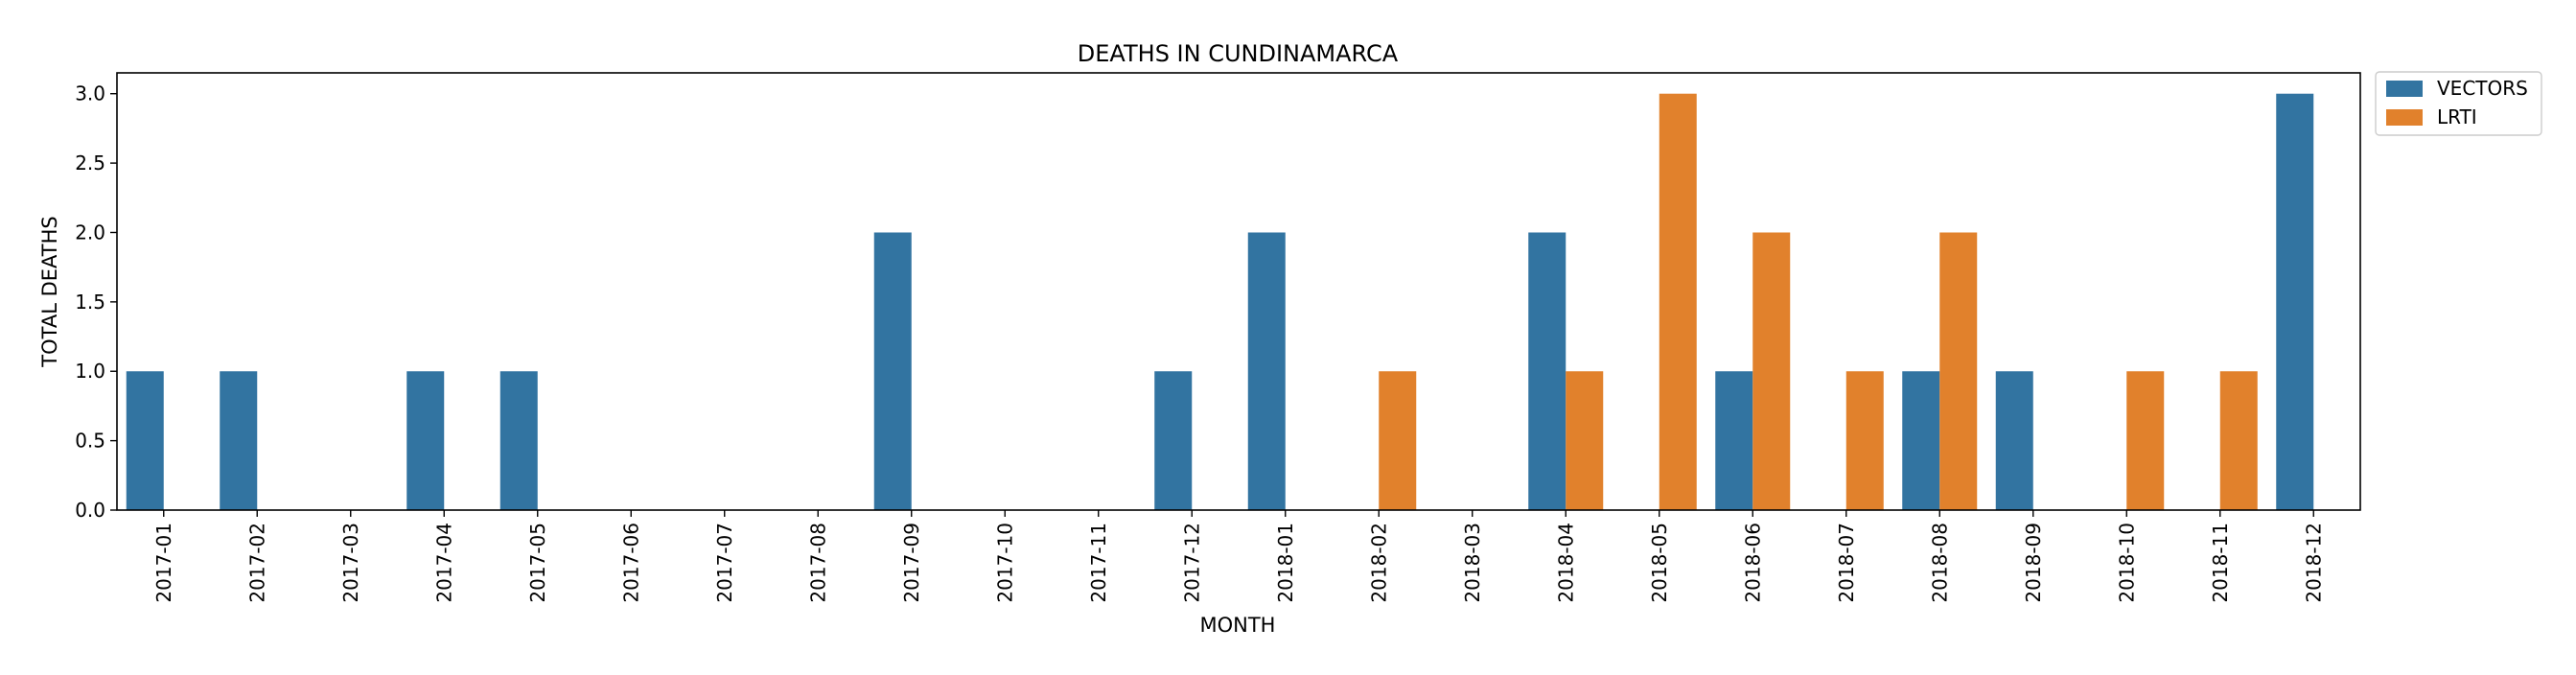  Describe the element at coordinates (1473, 563) in the screenshot. I see `x-tick-label: 2018-03` at that location.